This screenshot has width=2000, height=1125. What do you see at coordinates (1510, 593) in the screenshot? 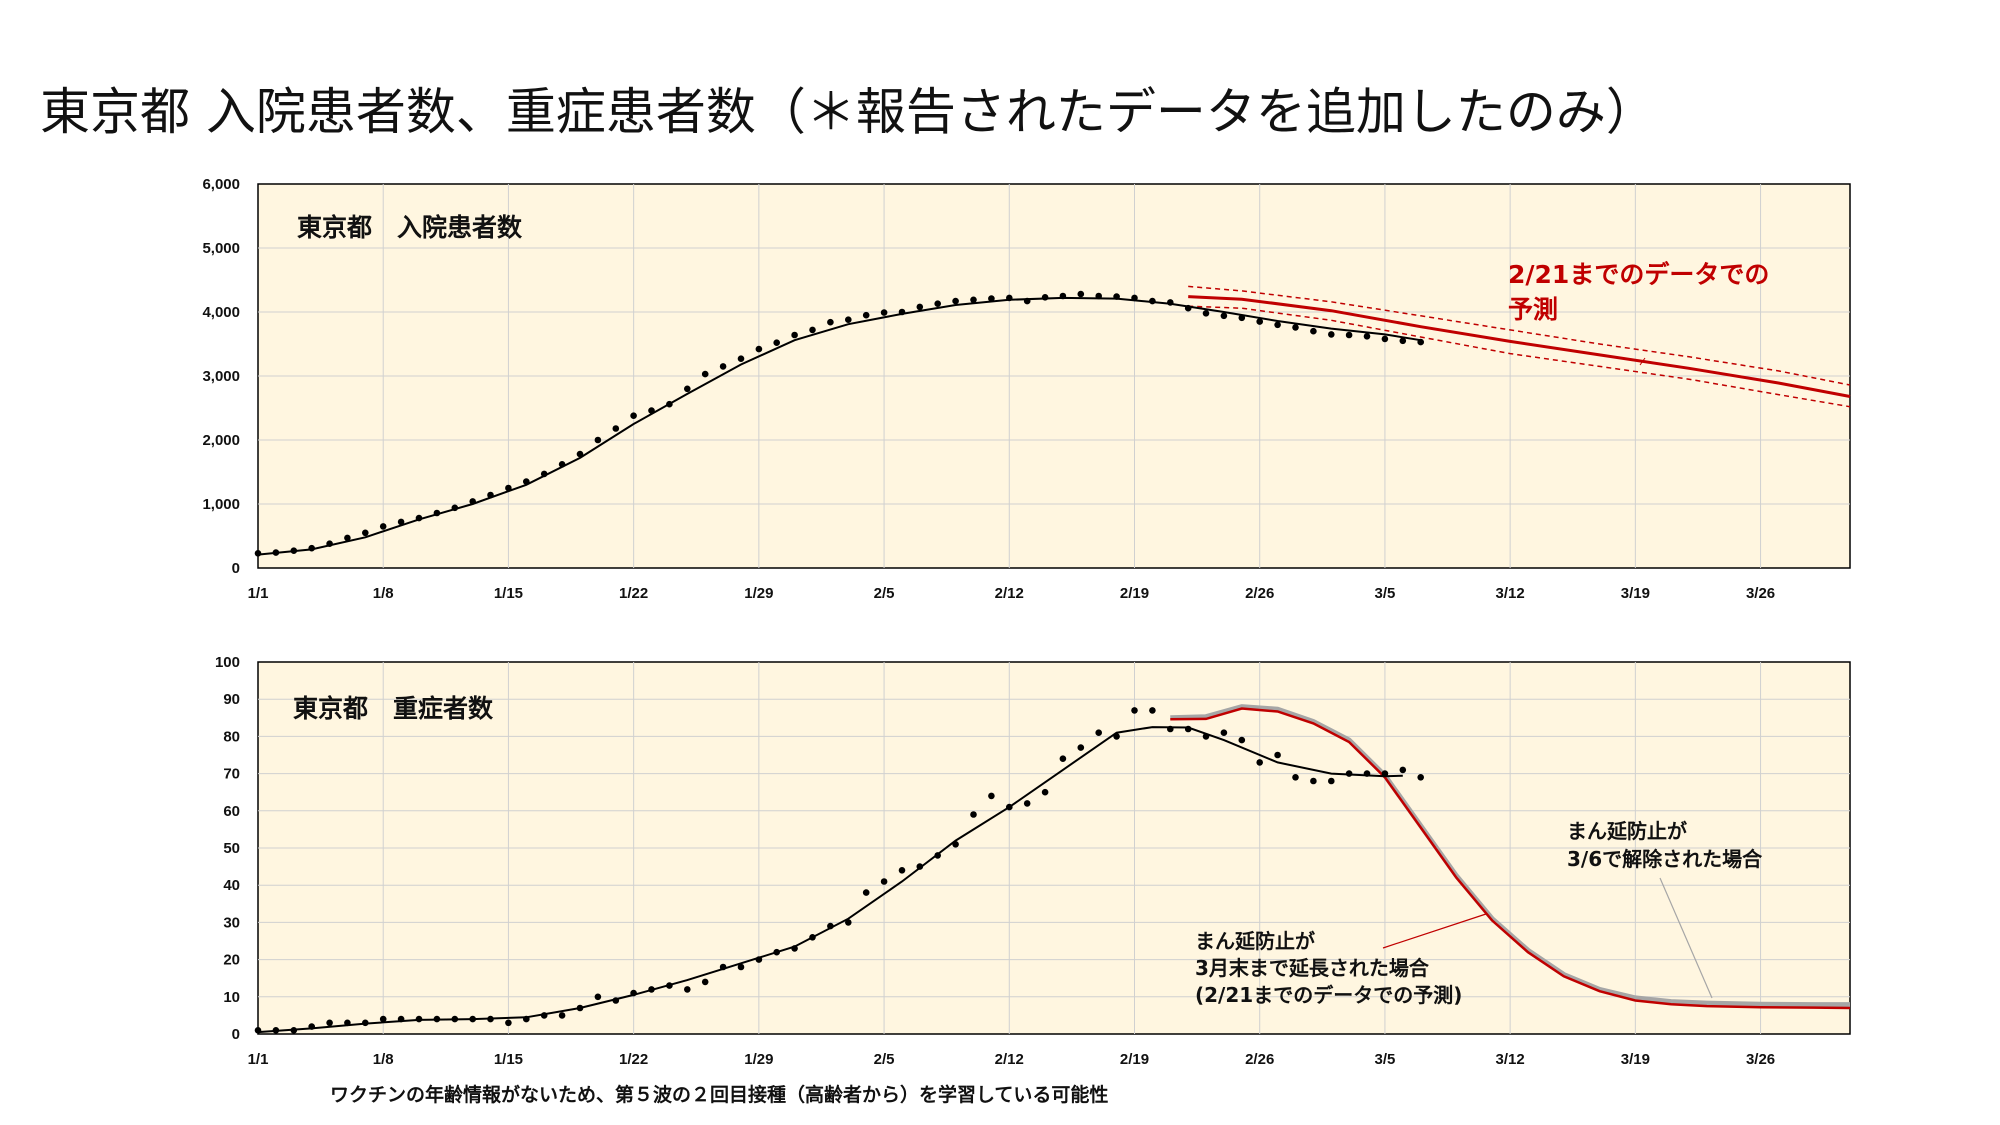
I see `x-tick-label: 3/12` at bounding box center [1510, 593].